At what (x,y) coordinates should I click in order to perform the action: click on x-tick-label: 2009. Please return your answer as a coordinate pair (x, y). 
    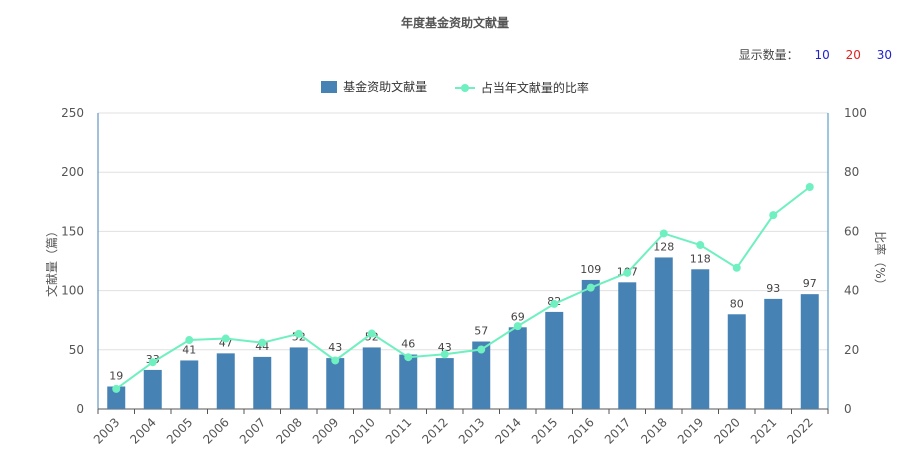
    Looking at the image, I should click on (325, 430).